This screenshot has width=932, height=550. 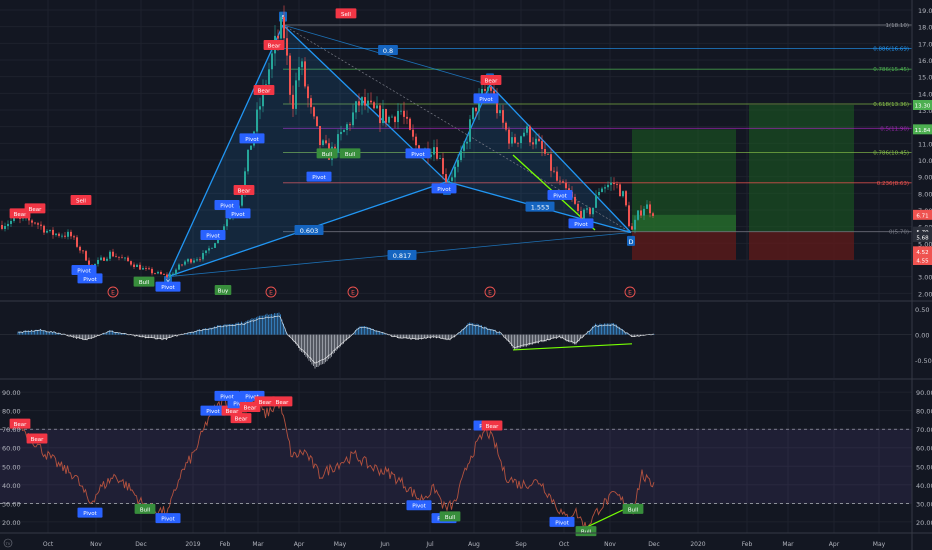 I want to click on event-label: E, so click(x=490, y=293).